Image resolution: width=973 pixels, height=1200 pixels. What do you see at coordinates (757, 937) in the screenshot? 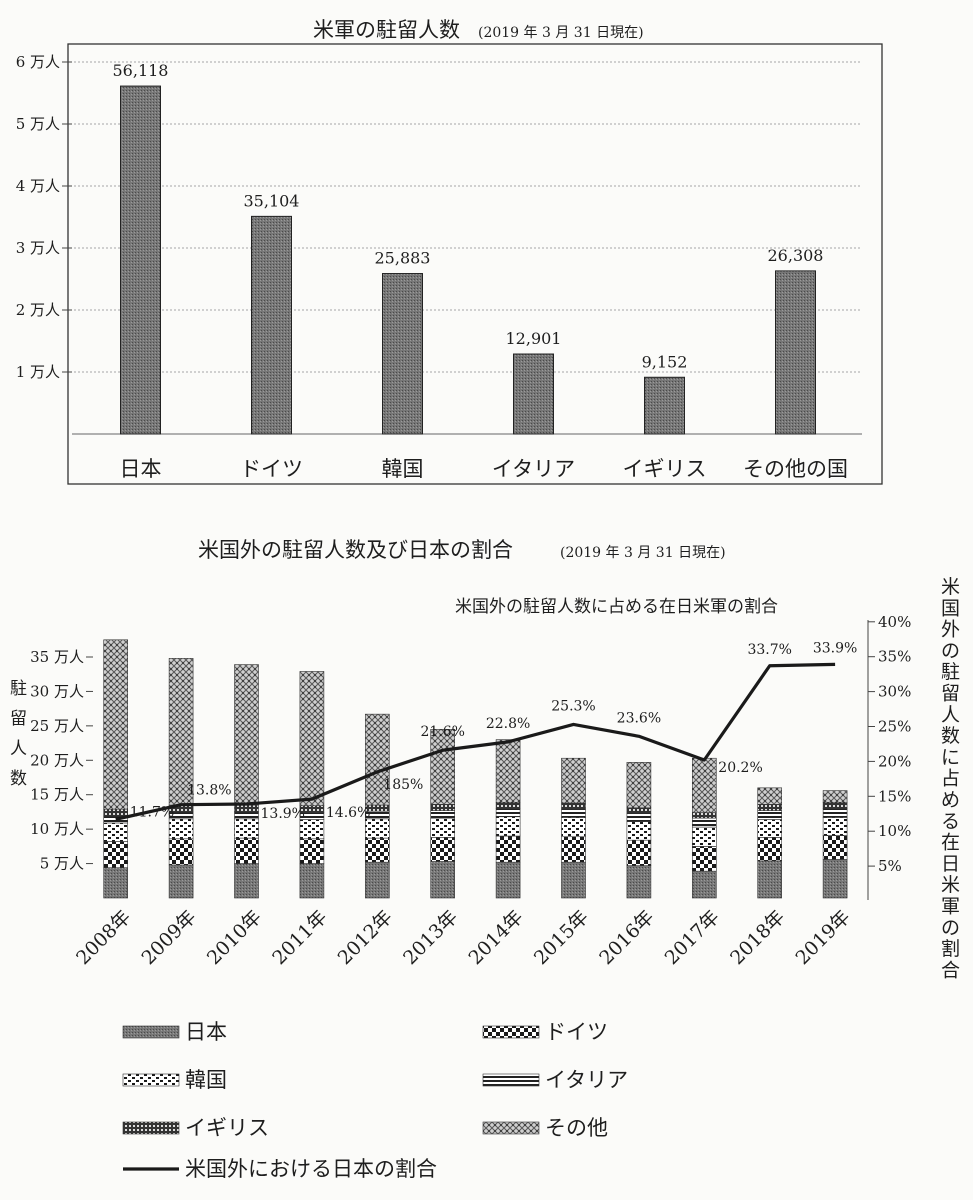
I see `chart2-x-tick-label: 2018年` at bounding box center [757, 937].